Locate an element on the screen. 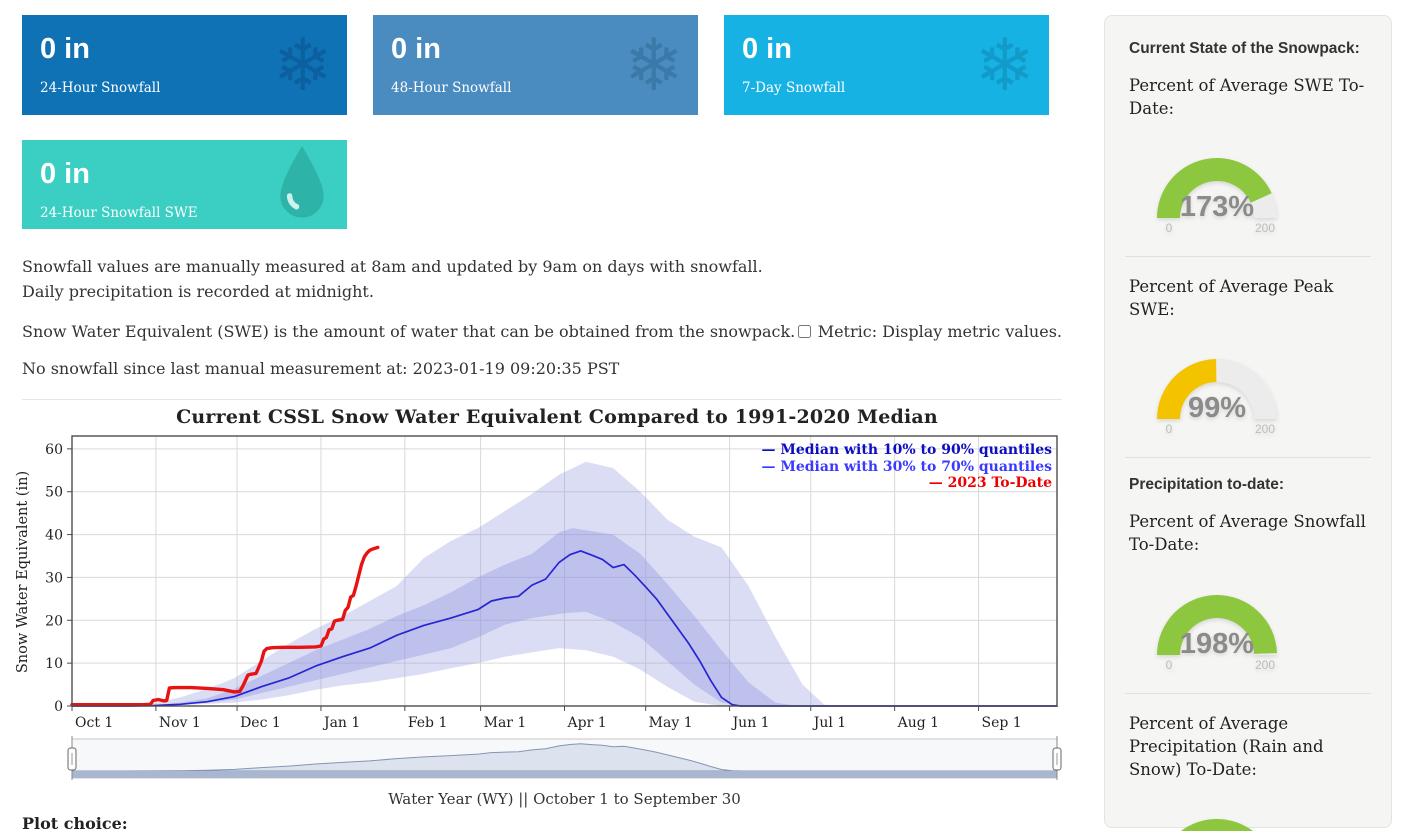 The height and width of the screenshot is (831, 1406). metric-checkbox-text: Metric: Display metric values. is located at coordinates (939, 331).